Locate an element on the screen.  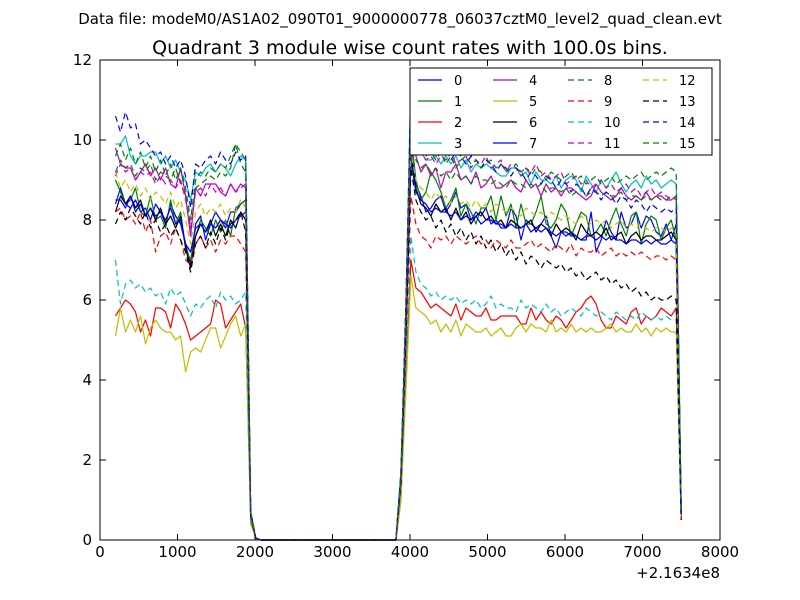
legend-label-1: 1 is located at coordinates (458, 102).